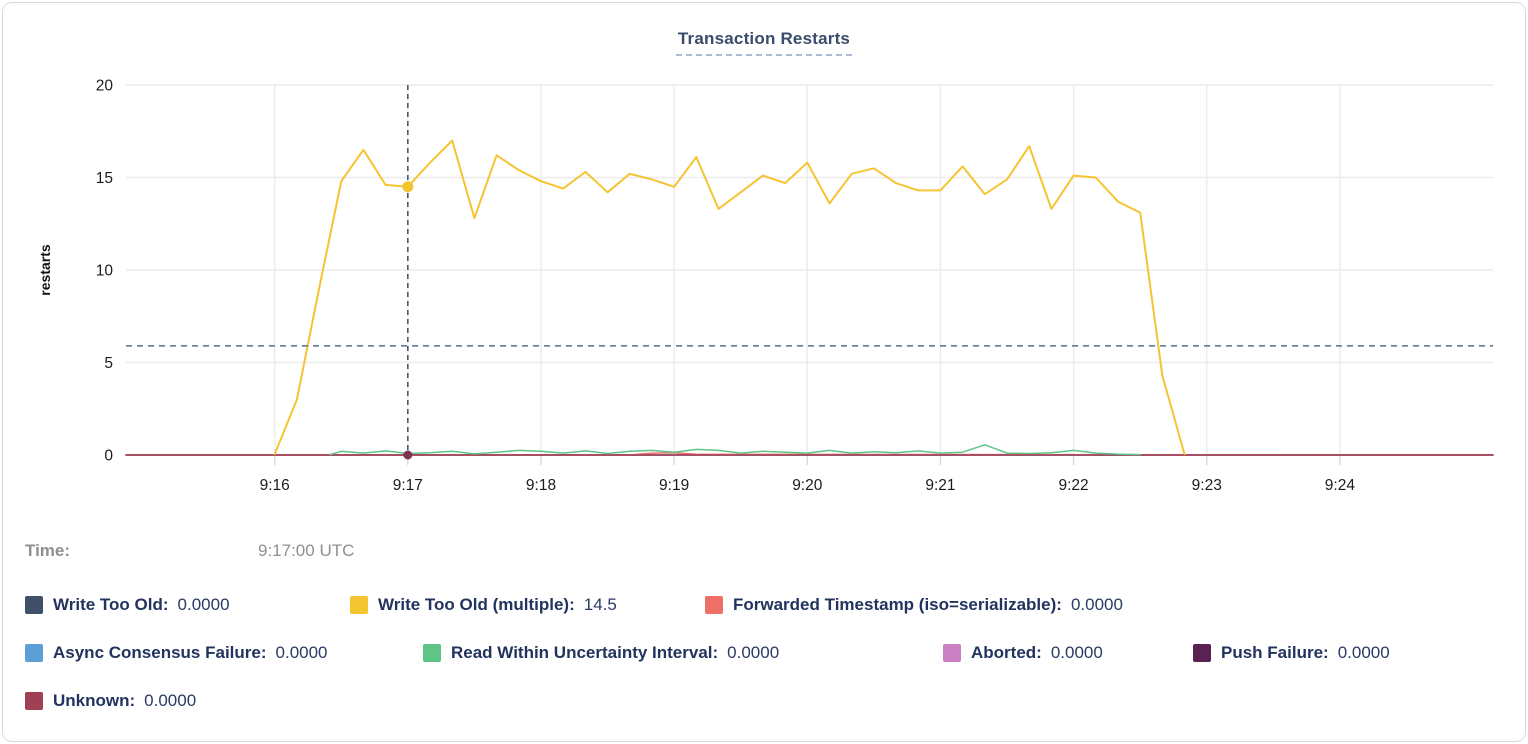  I want to click on x-tick-label: 9:20, so click(807, 485).